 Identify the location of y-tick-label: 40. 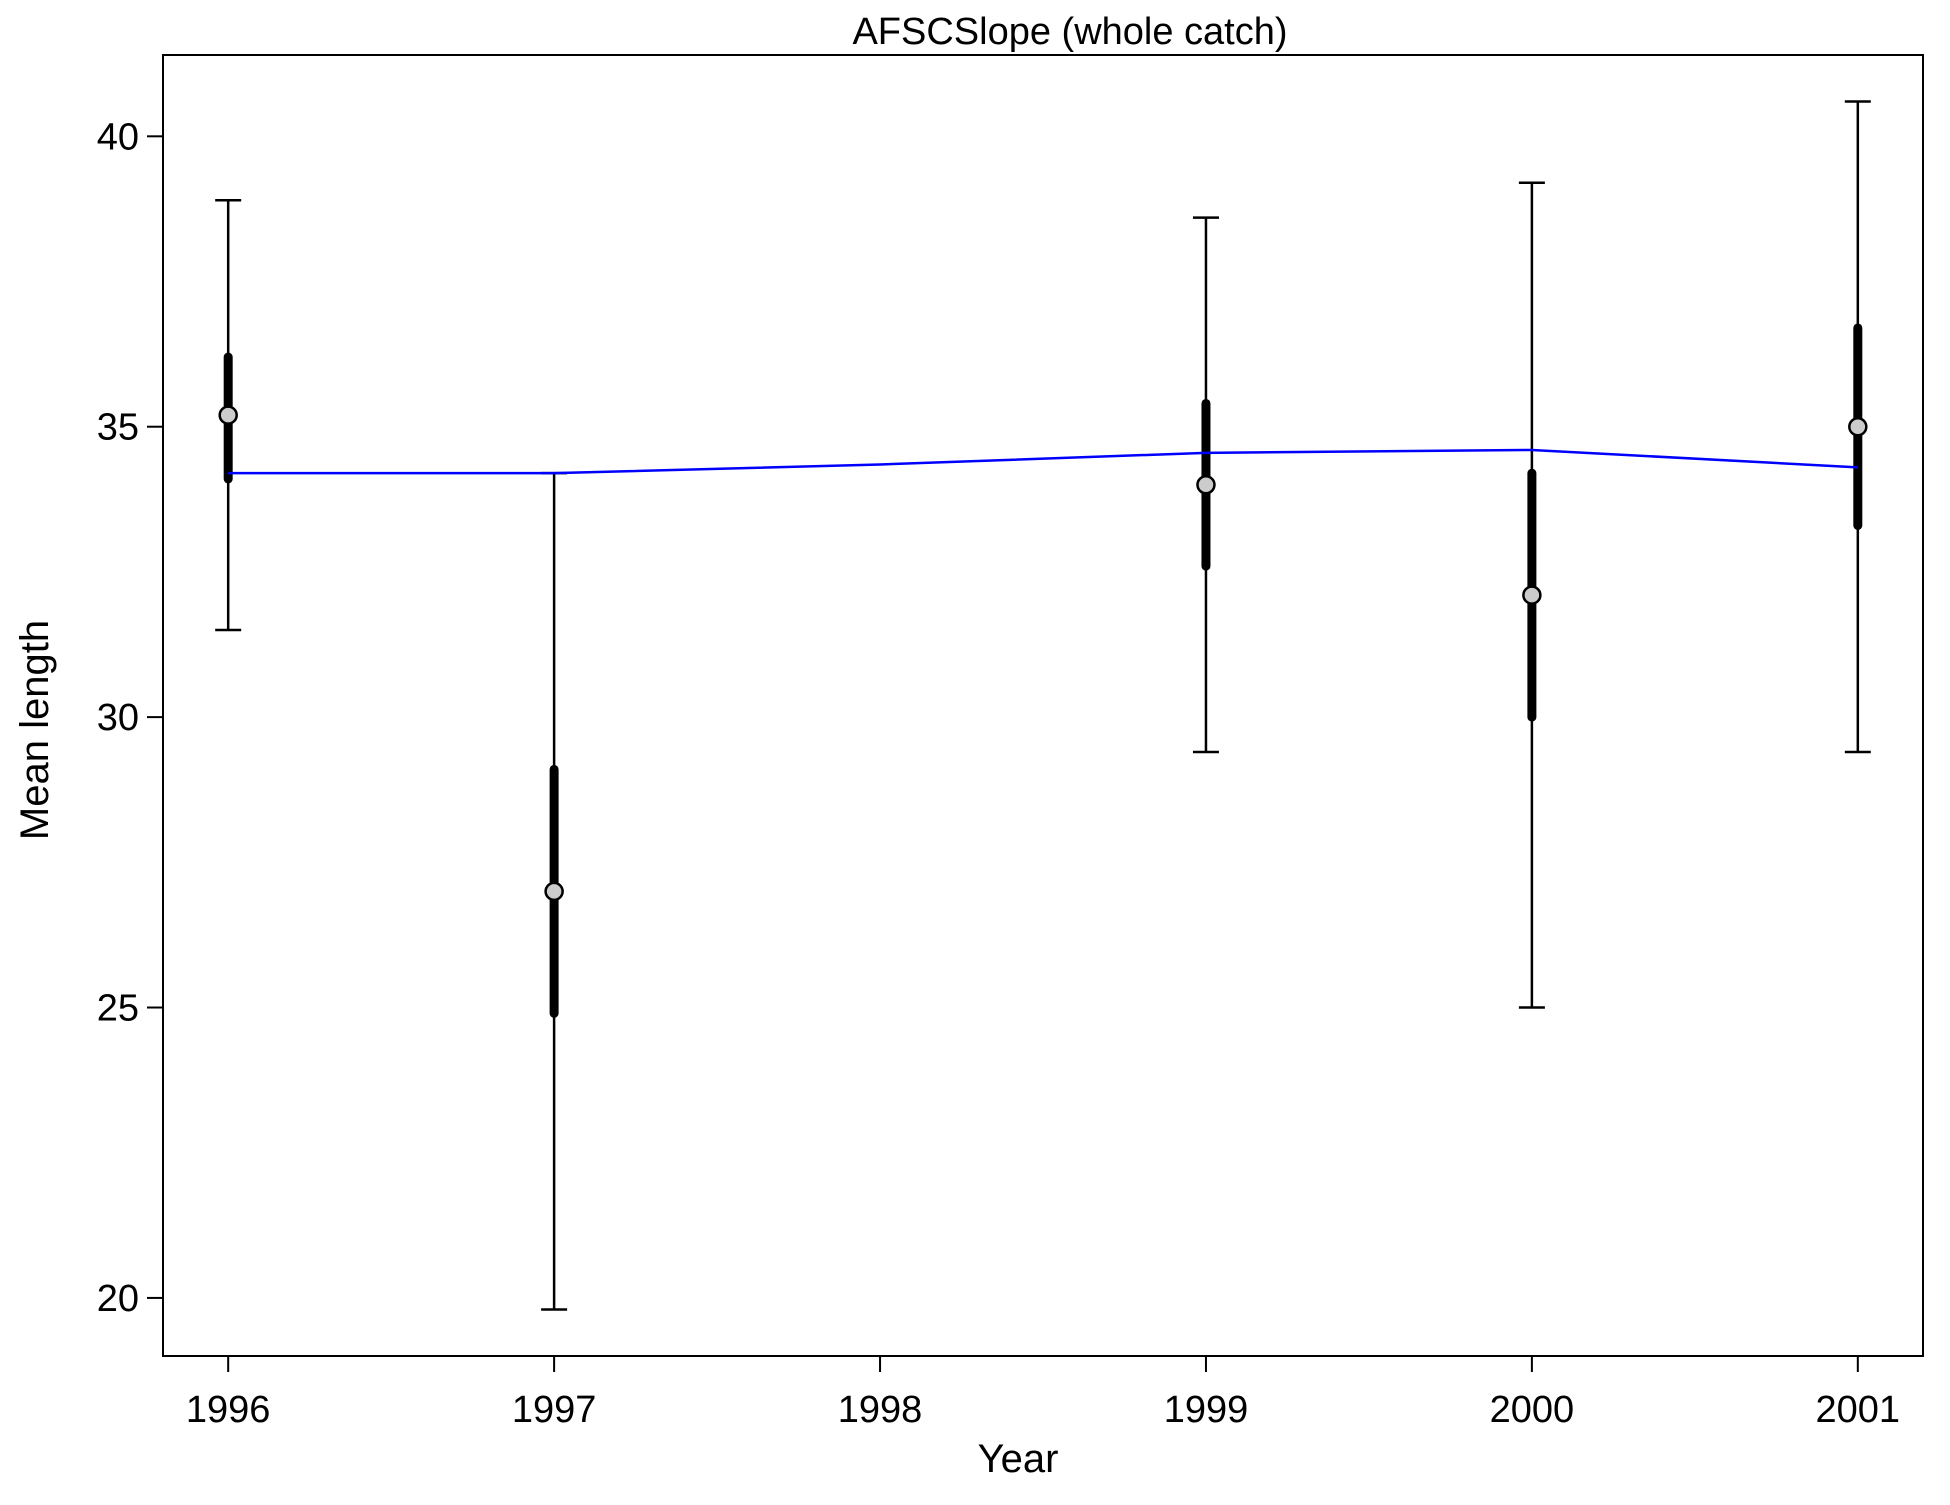
(118, 137).